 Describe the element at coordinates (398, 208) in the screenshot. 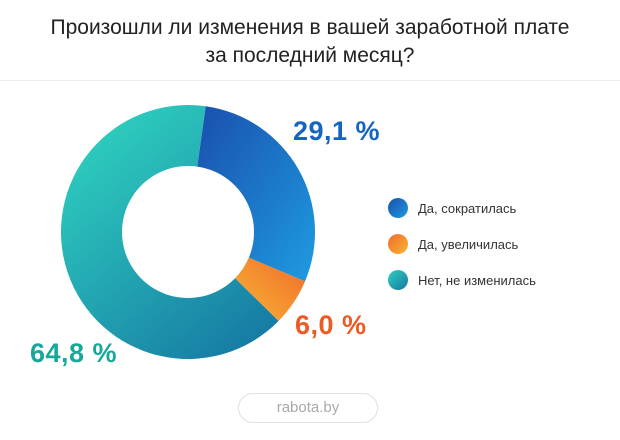

I see `legend-swatch-decreased` at that location.